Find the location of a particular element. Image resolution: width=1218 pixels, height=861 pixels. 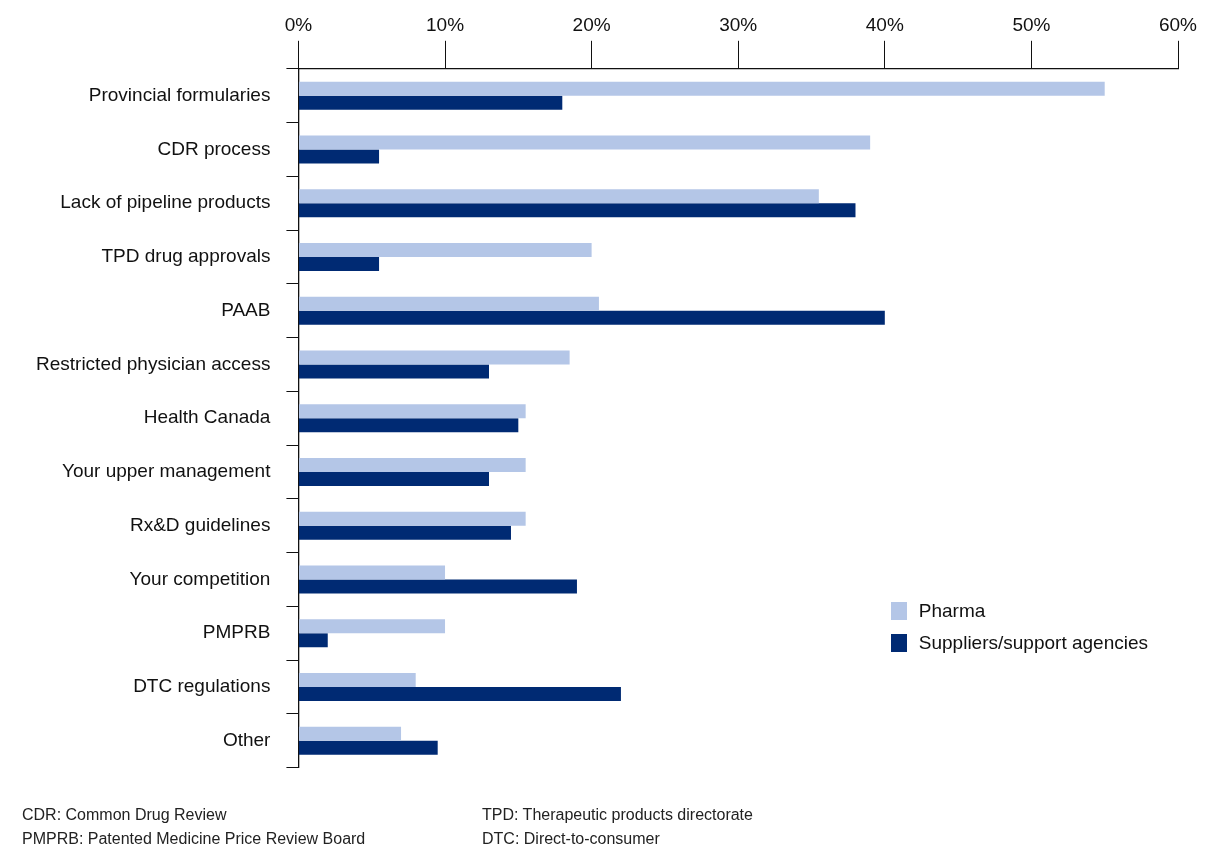

x-tick-label: 40% is located at coordinates (884, 24).